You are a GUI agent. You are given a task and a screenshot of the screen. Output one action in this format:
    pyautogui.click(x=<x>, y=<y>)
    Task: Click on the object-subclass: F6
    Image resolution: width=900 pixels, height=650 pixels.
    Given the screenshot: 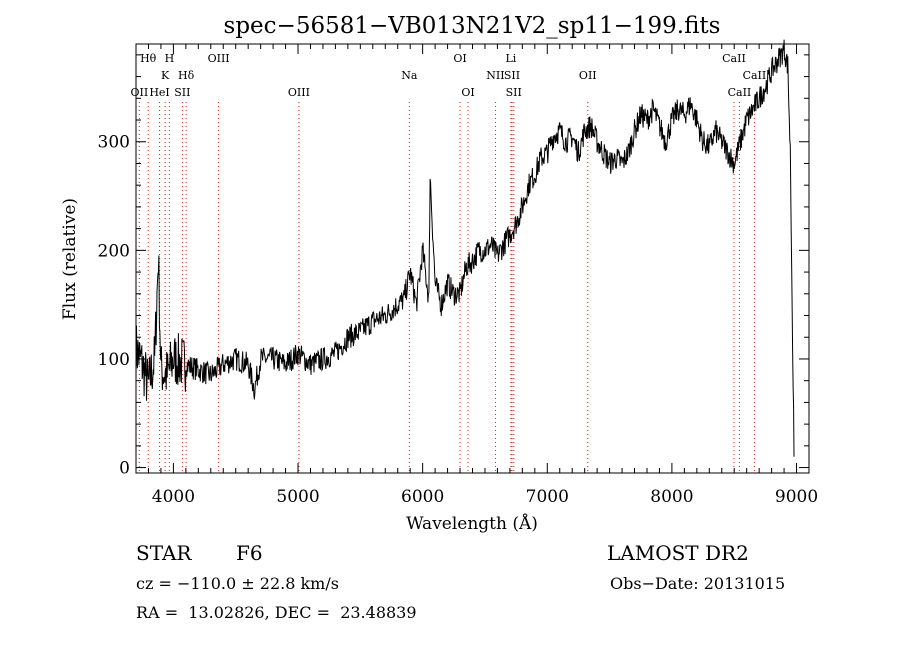 What is the action you would take?
    pyautogui.click(x=249, y=553)
    